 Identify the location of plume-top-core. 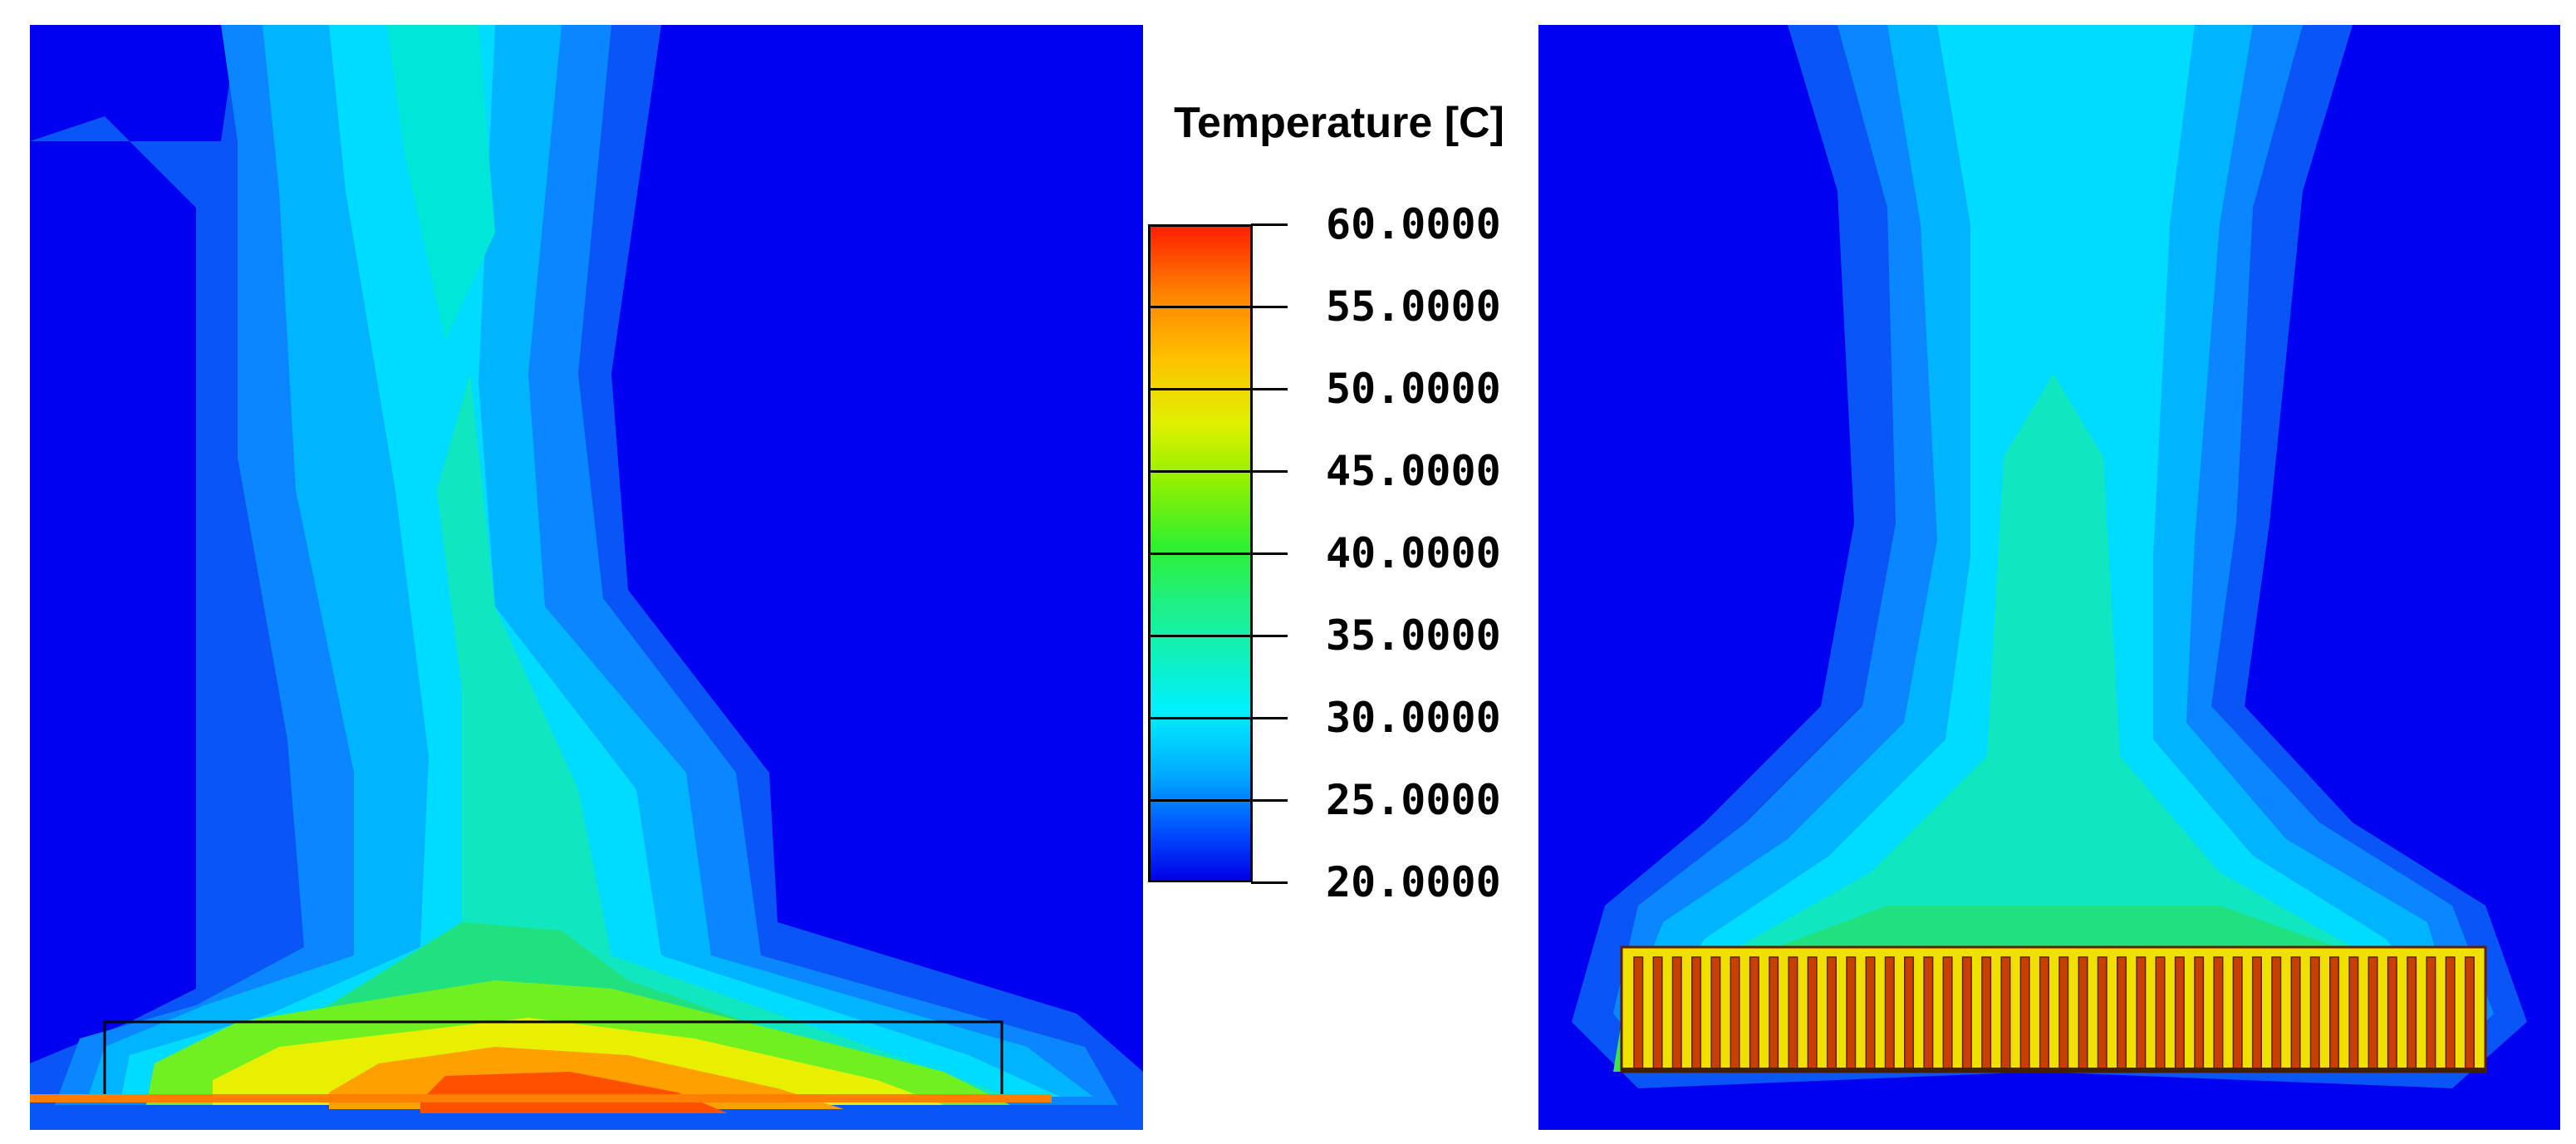
(441, 183).